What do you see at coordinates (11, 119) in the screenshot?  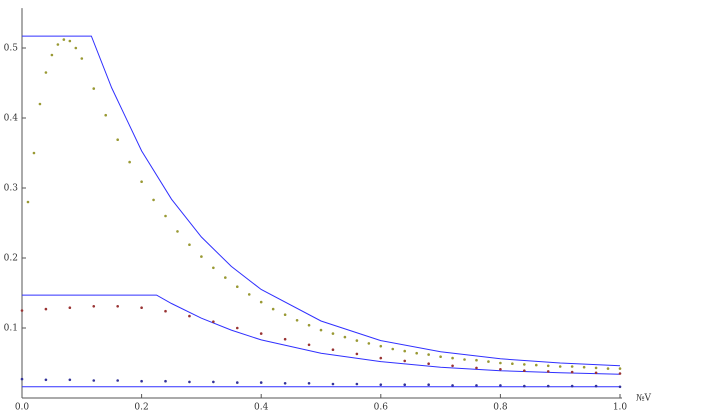 I see `y-tick-label: 0.4` at bounding box center [11, 119].